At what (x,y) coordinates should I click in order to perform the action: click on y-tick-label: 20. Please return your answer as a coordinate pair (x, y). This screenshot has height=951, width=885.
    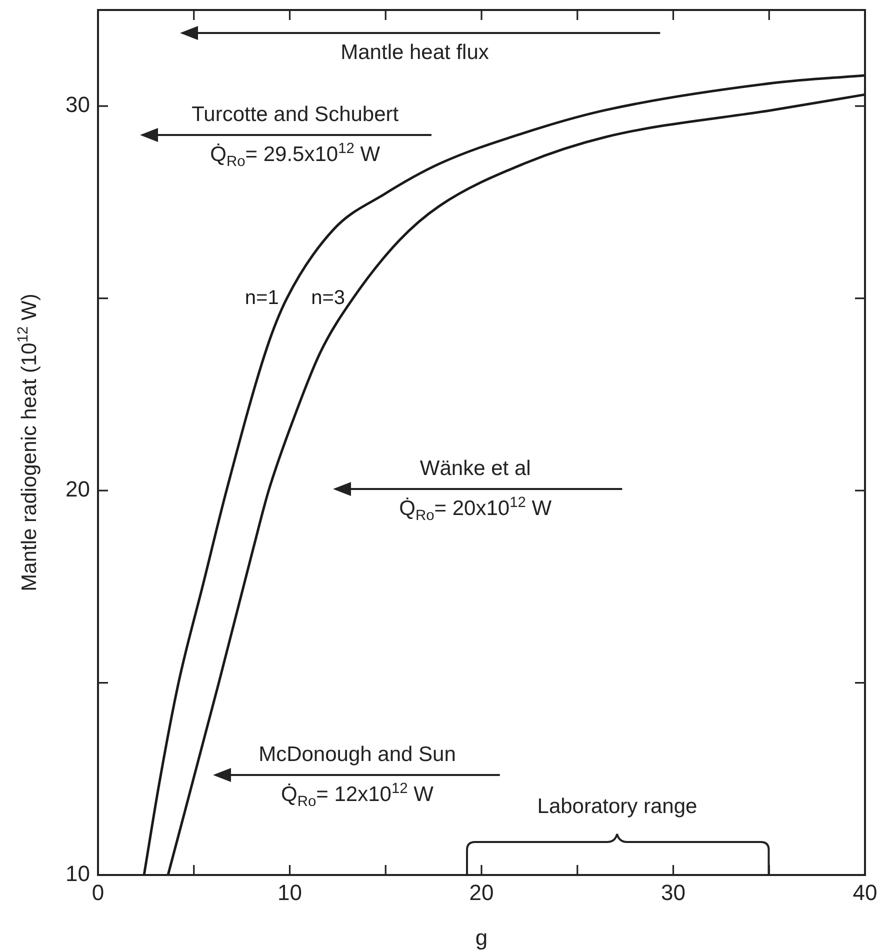
    Looking at the image, I should click on (78, 489).